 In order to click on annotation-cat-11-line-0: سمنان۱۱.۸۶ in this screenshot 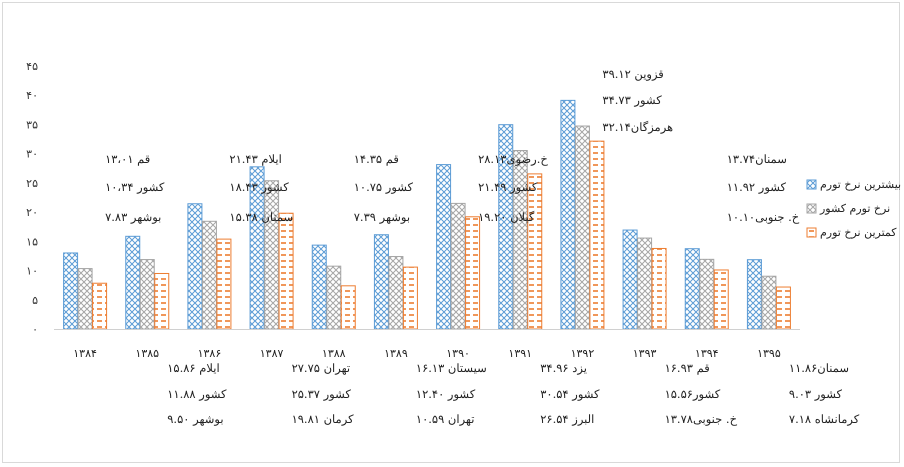, I will do `click(819, 368)`.